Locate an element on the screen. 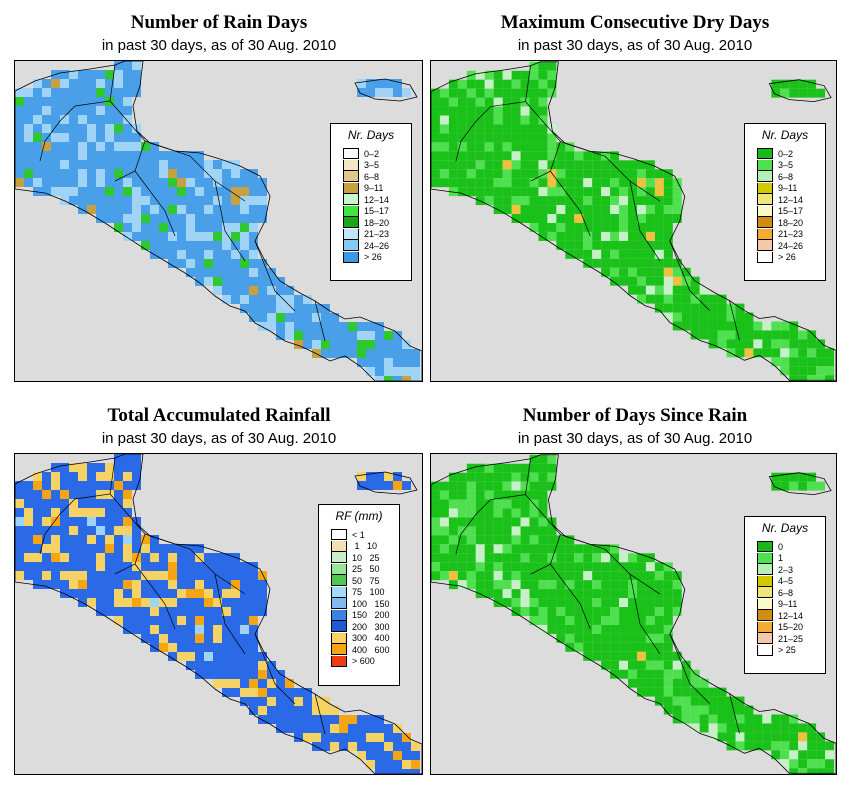 Image resolution: width=851 pixels, height=793 pixels. panel-title: Maximum Consecutive Dry Days is located at coordinates (635, 22).